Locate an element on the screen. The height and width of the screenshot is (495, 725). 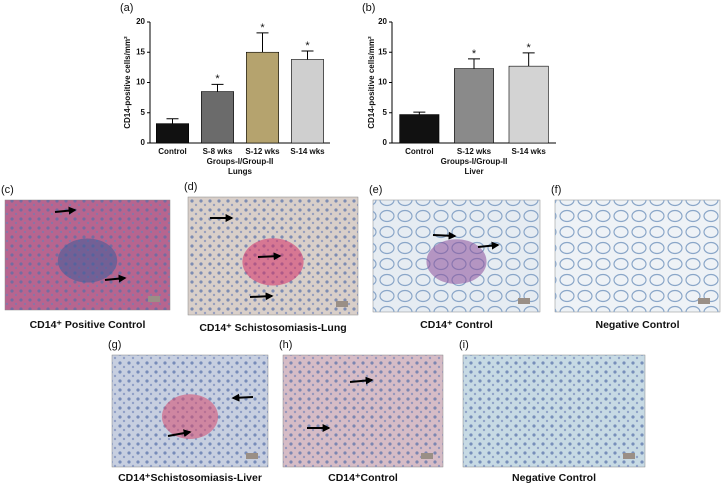
panel-label: (g) is located at coordinates (114, 345).